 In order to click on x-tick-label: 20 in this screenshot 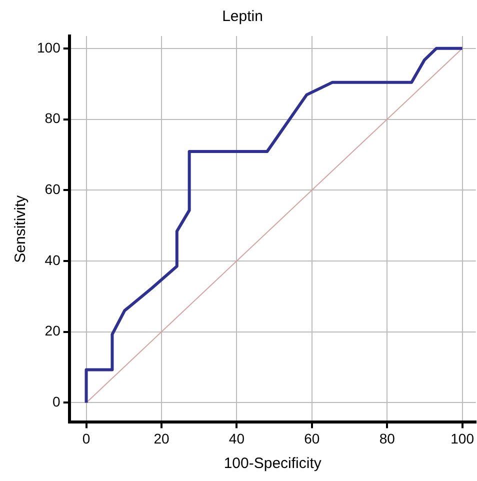, I will do `click(162, 438)`.